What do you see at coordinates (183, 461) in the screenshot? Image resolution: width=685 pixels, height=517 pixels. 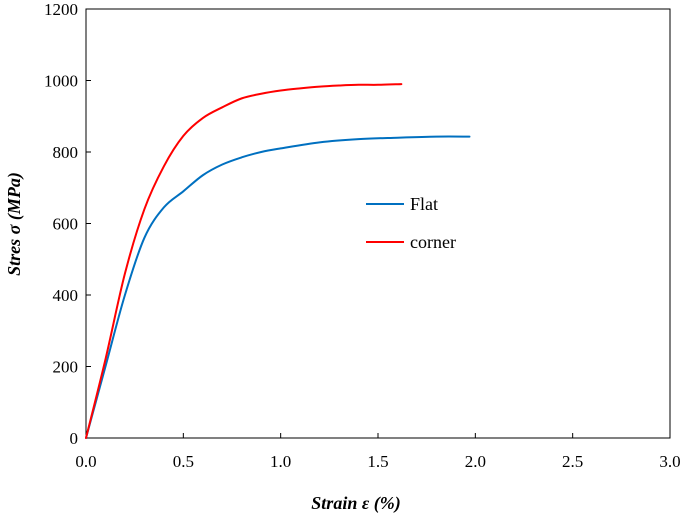 I see `x-tick-label: 0.5` at bounding box center [183, 461].